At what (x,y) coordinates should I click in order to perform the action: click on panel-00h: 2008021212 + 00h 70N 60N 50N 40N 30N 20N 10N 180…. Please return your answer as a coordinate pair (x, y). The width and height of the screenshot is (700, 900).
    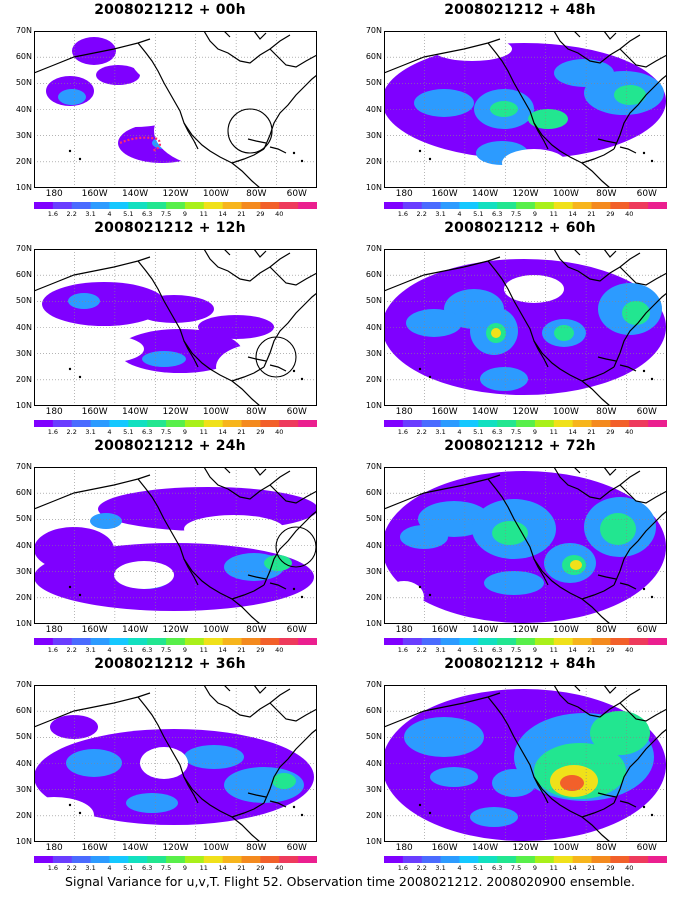
    Looking at the image, I should click on (170, 110).